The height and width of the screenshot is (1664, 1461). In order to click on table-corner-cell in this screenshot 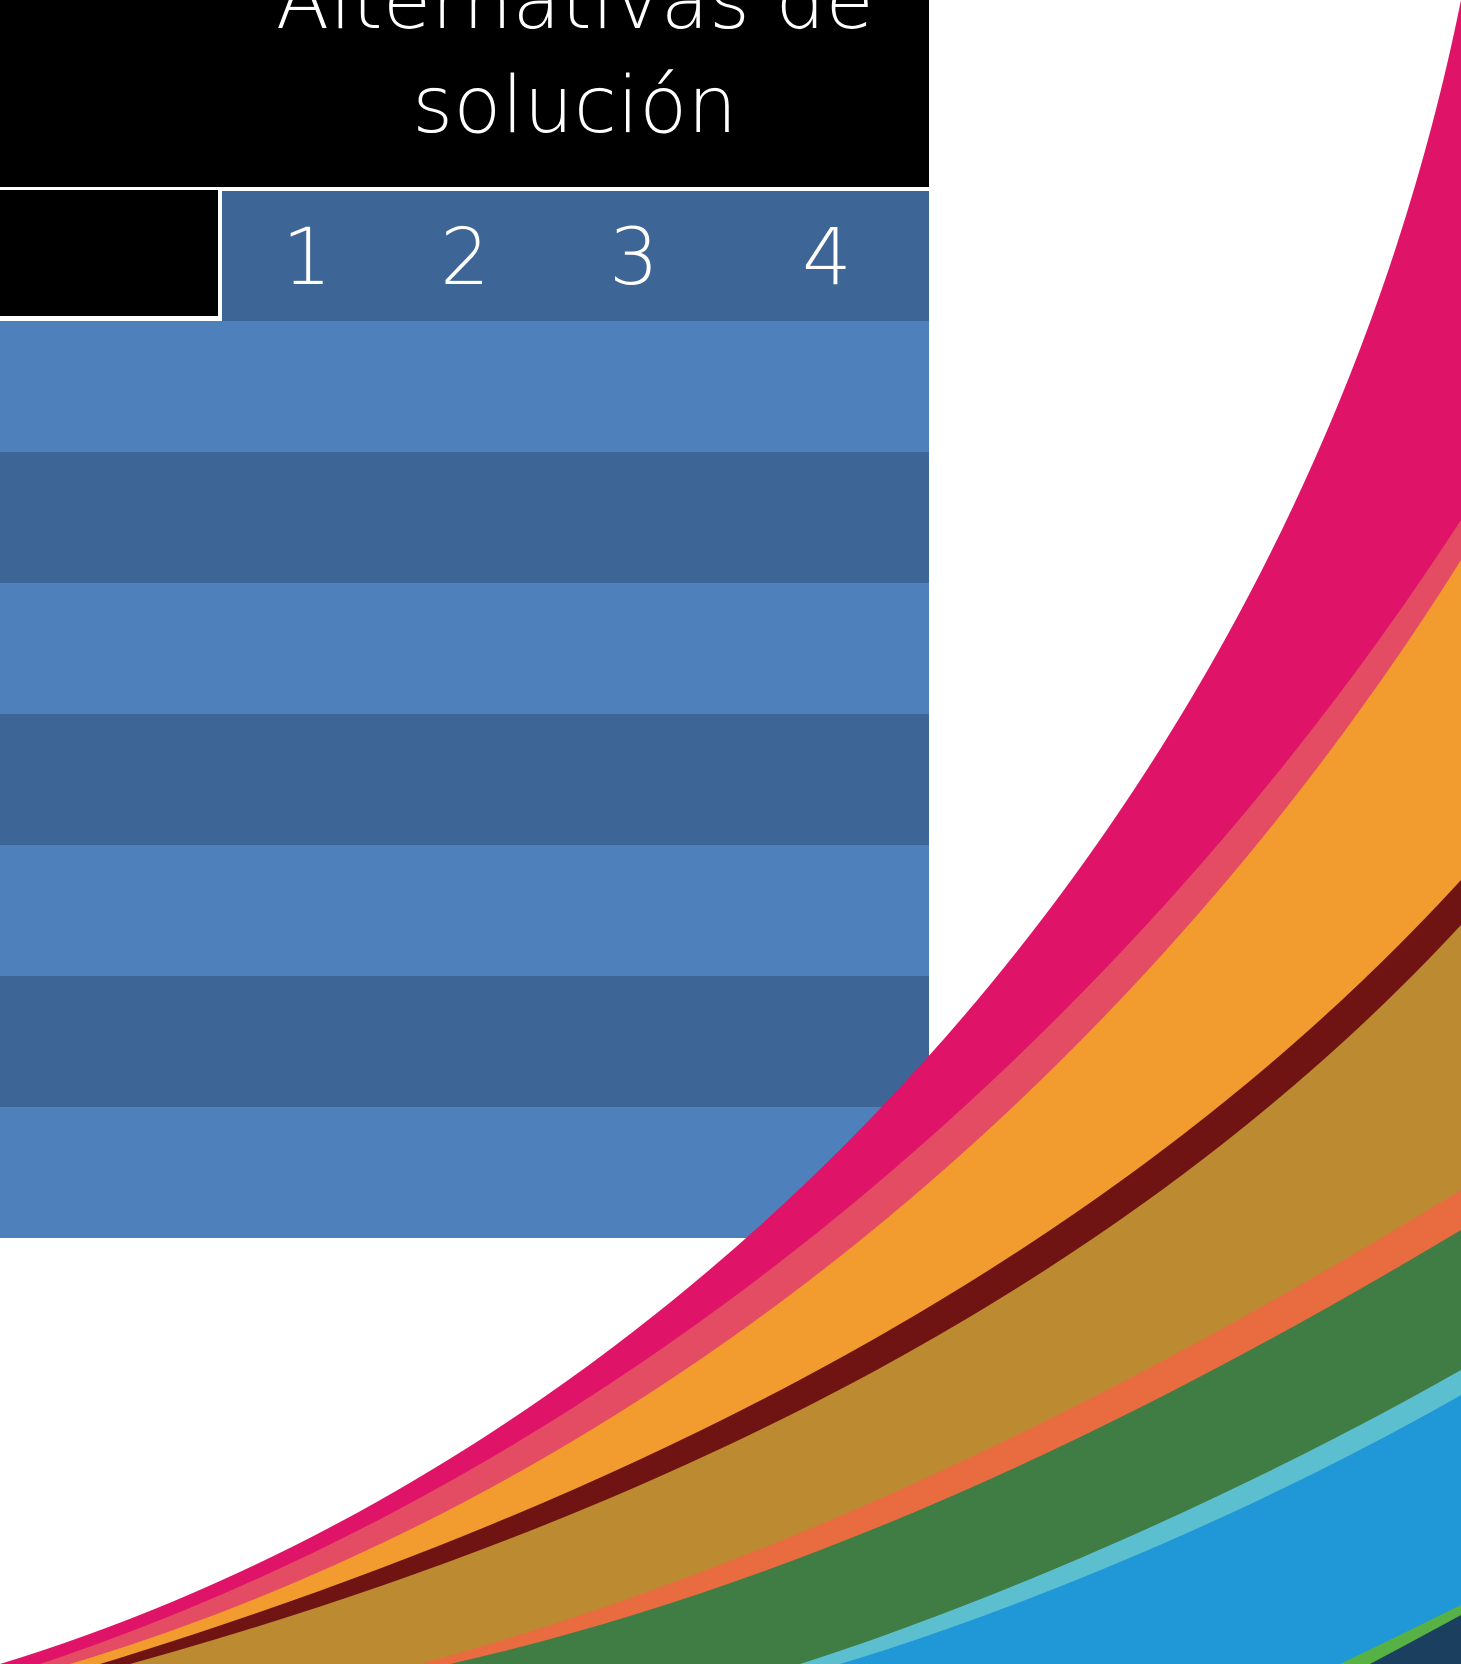, I will do `click(111, 255)`.